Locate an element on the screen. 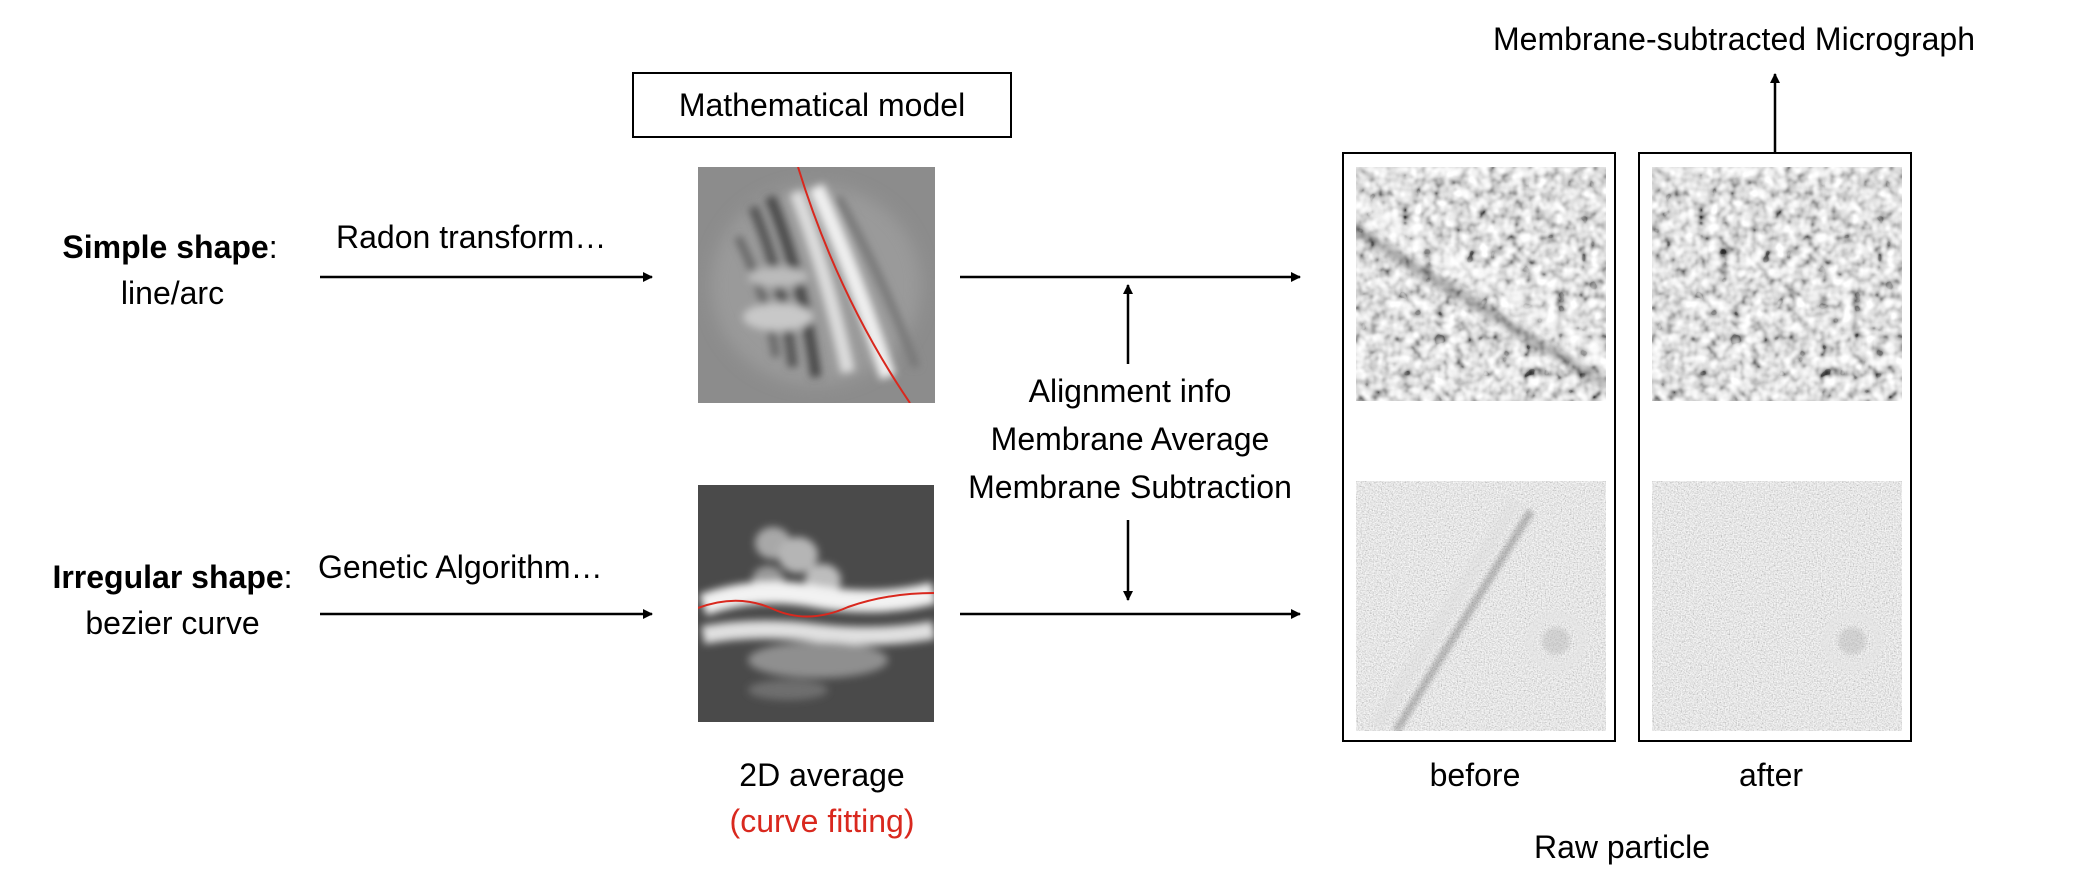 The width and height of the screenshot is (2080, 886). simple-shape-sub: line/arc is located at coordinates (172, 293).